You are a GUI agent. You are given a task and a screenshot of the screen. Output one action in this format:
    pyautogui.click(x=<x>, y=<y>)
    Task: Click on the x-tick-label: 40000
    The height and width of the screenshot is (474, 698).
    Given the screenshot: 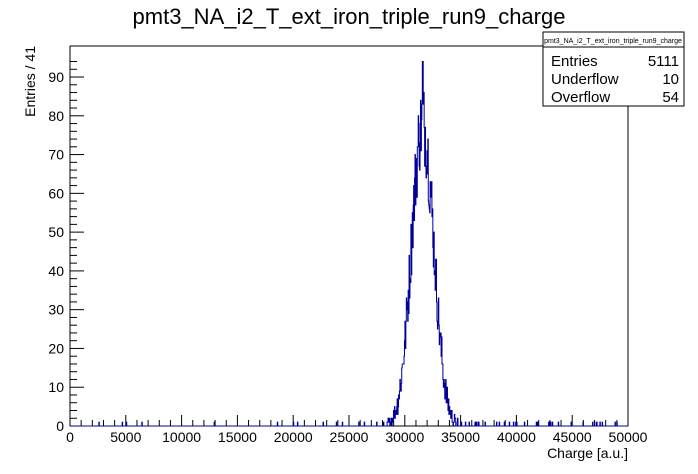 What is the action you would take?
    pyautogui.click(x=516, y=437)
    